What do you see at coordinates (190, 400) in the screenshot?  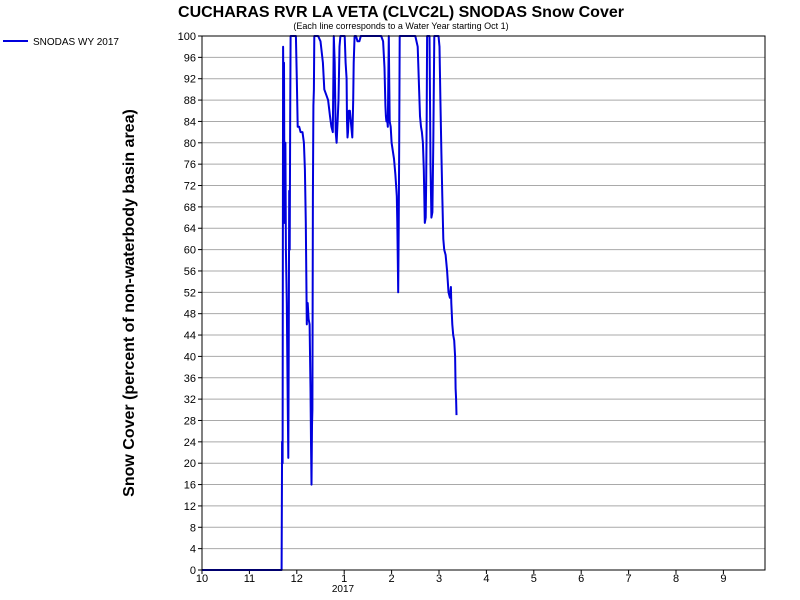 I see `y-tick-label: 32` at bounding box center [190, 400].